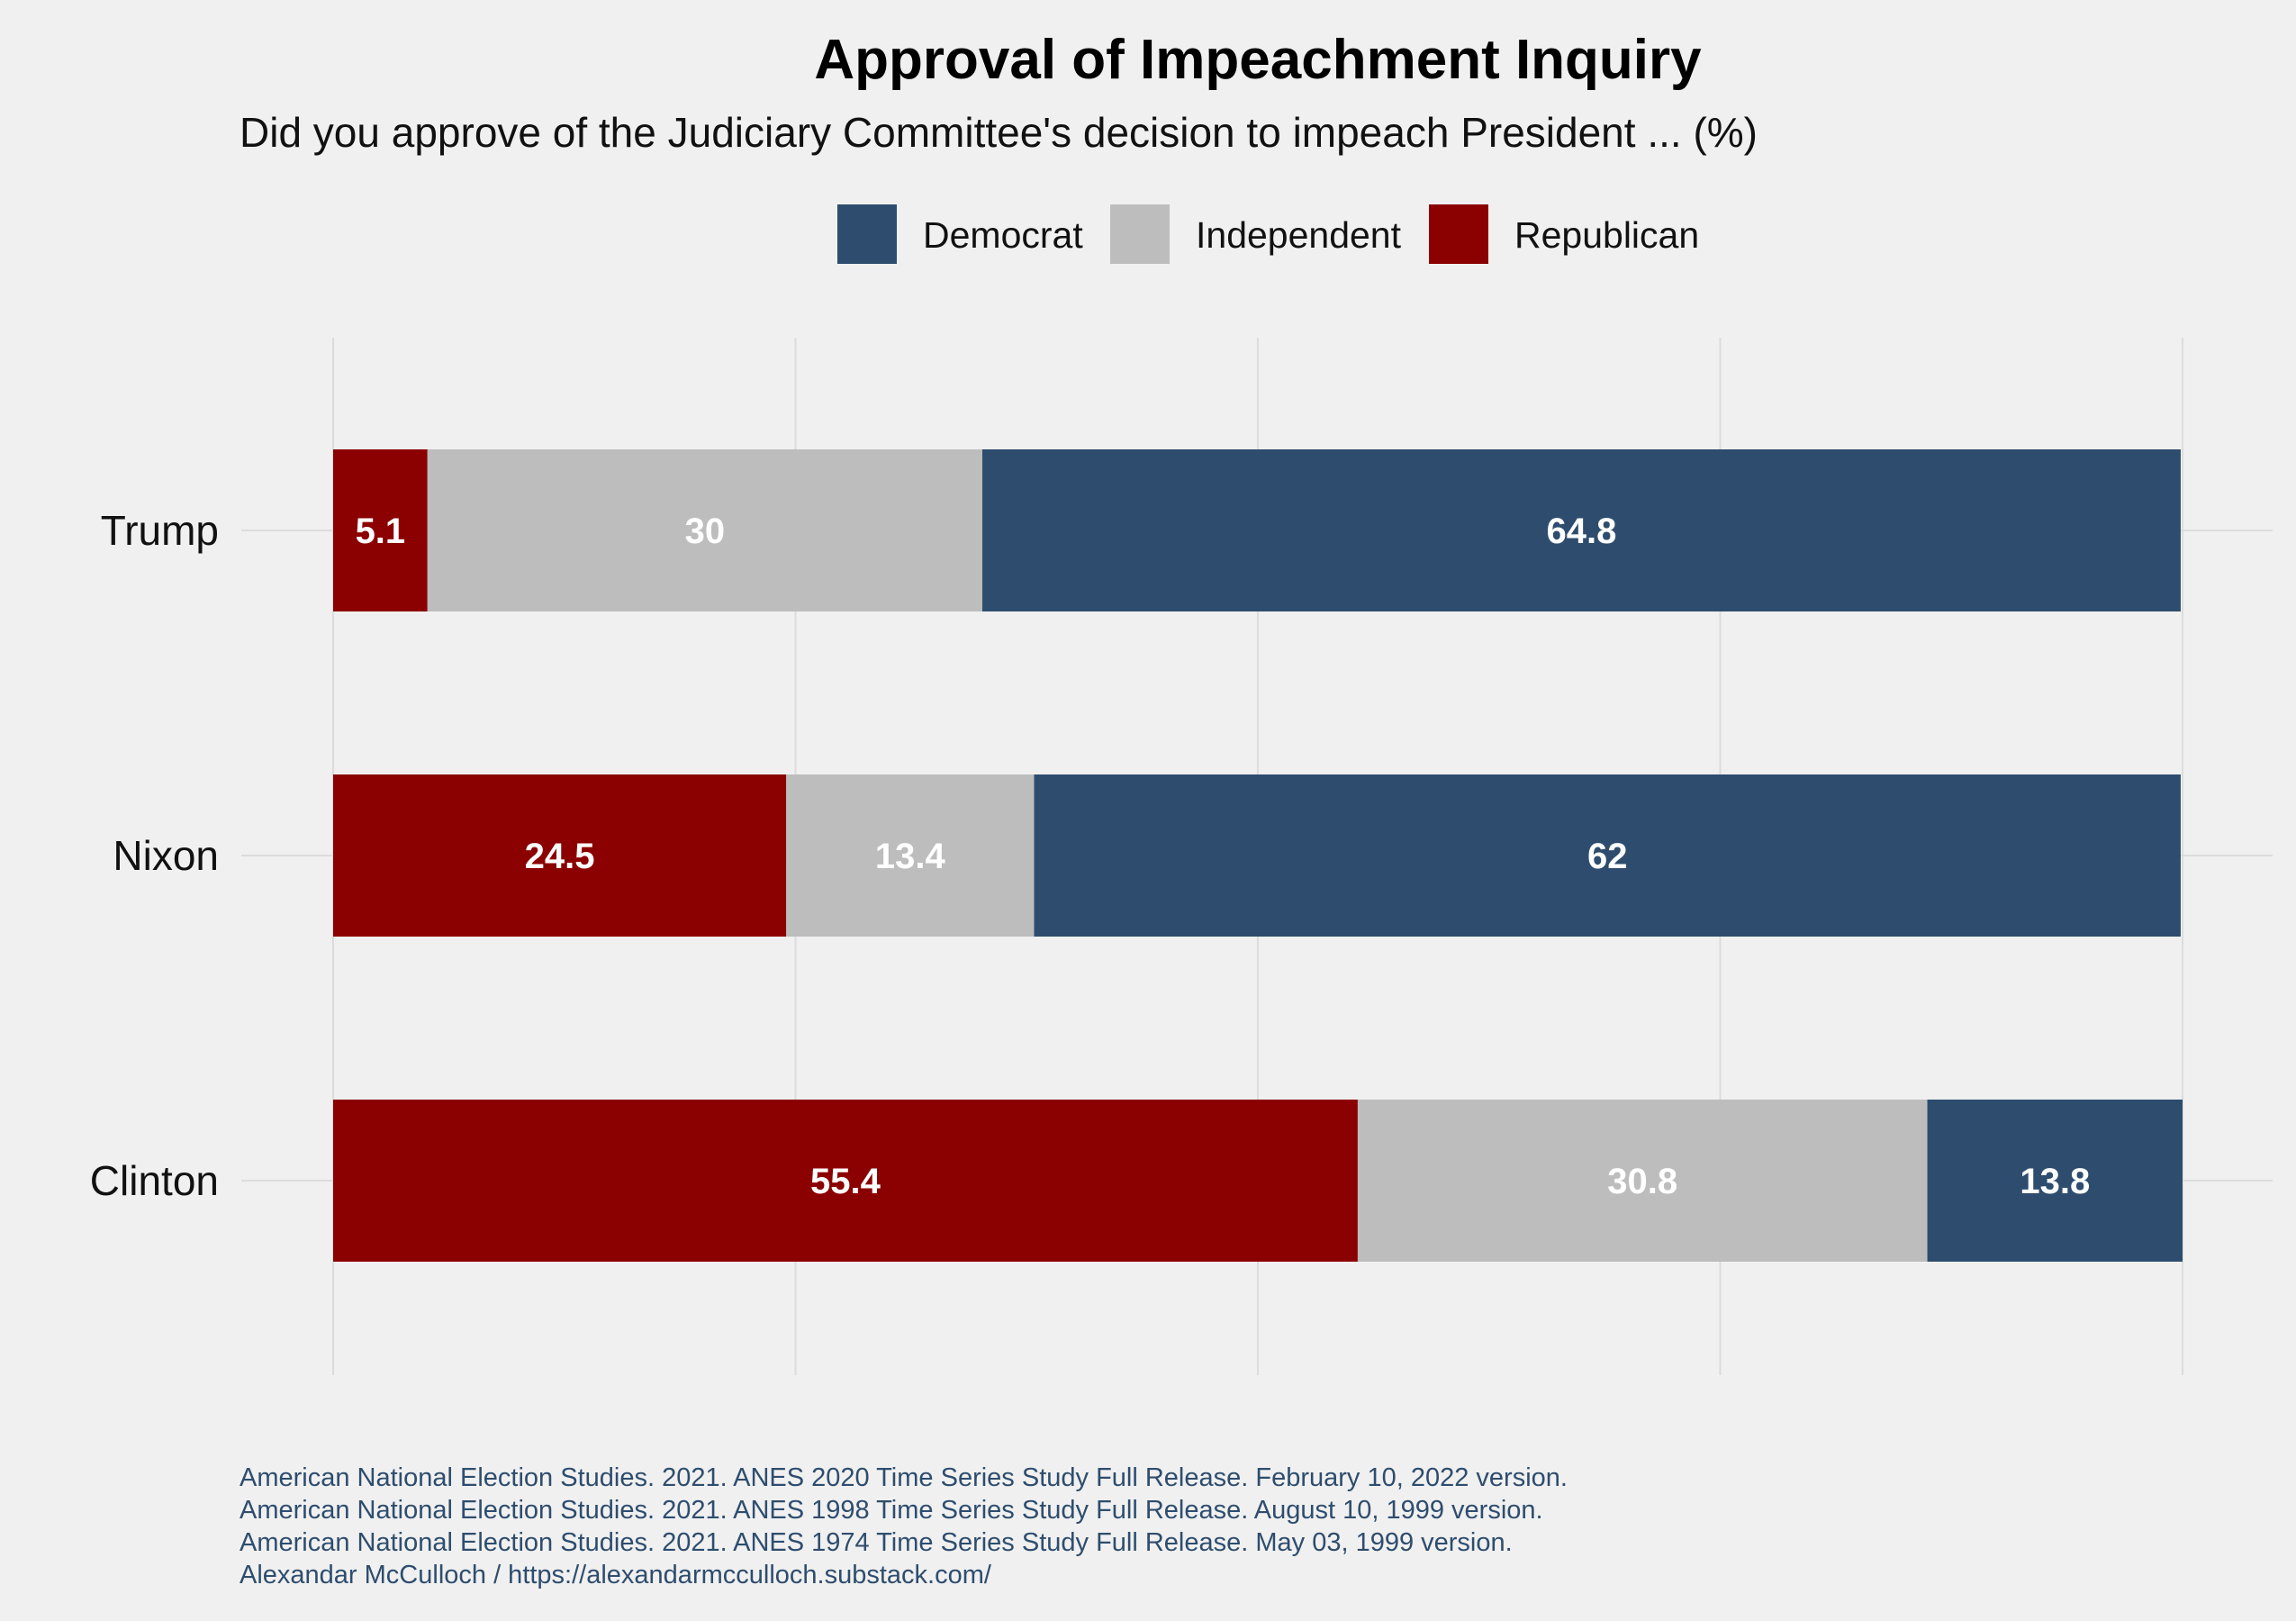 The height and width of the screenshot is (1621, 2296). What do you see at coordinates (1003, 235) in the screenshot?
I see `legend-label-democrat: Democrat` at bounding box center [1003, 235].